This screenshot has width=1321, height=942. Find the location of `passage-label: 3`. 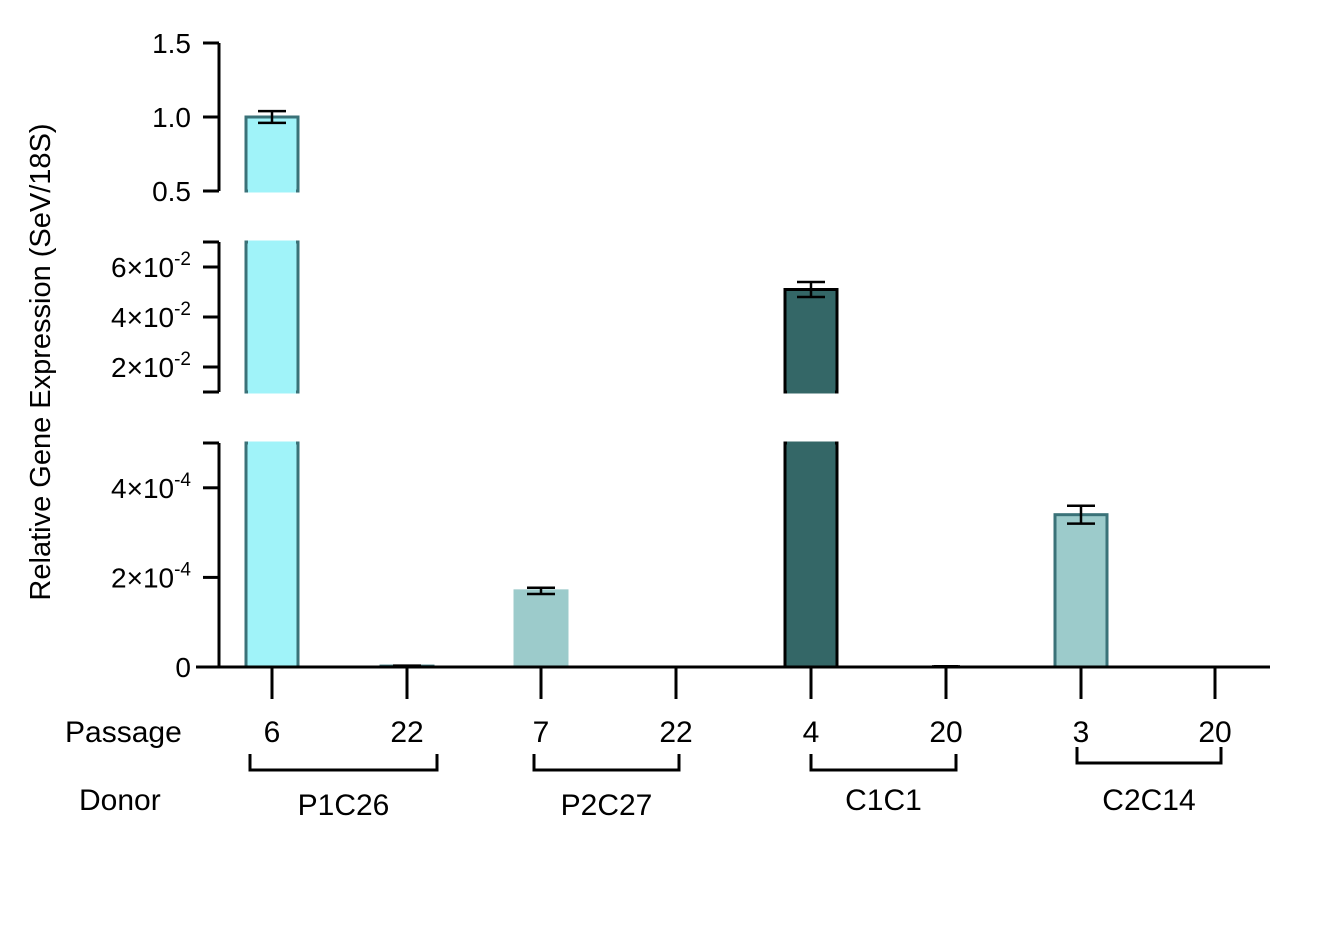

passage-label: 3 is located at coordinates (1081, 732).